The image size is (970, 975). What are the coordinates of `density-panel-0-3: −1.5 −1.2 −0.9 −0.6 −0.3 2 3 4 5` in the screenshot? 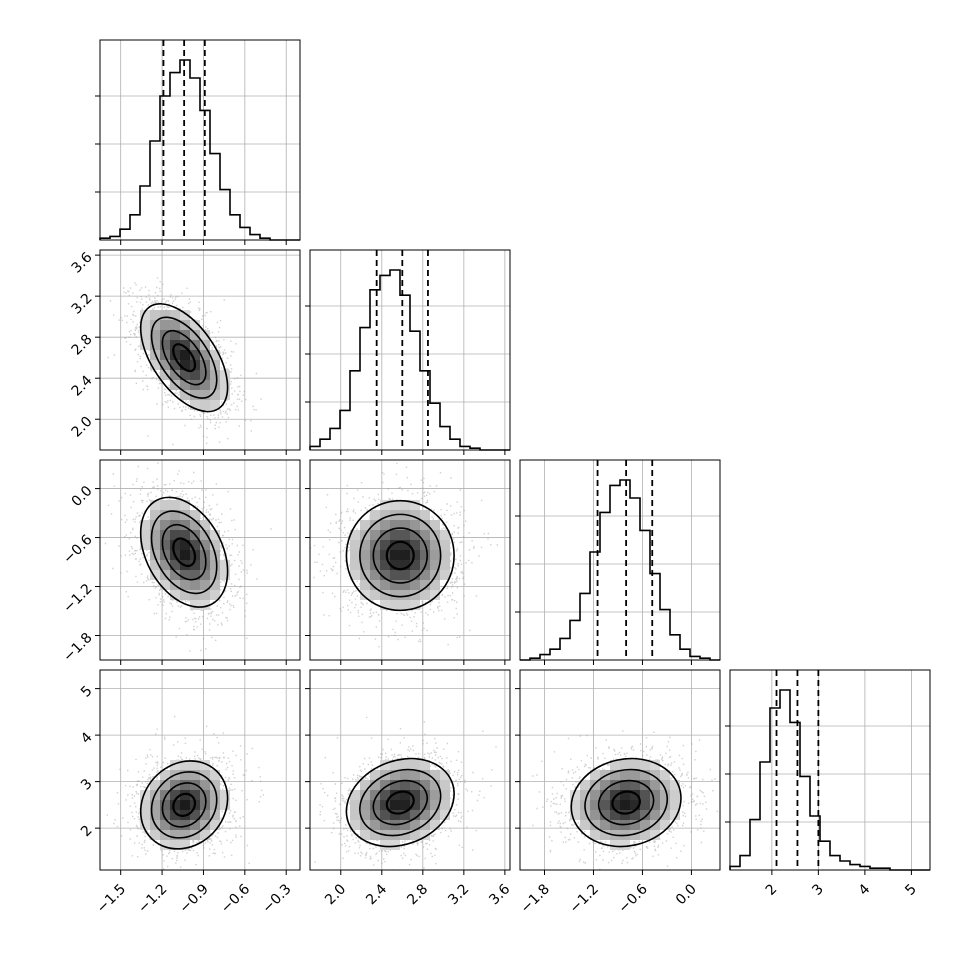 It's located at (189, 793).